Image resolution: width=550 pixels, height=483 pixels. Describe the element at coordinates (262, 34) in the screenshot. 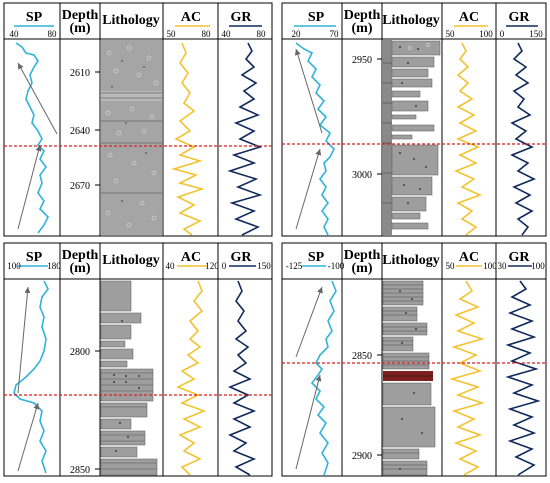

I see `gr-scale-max: 80` at that location.